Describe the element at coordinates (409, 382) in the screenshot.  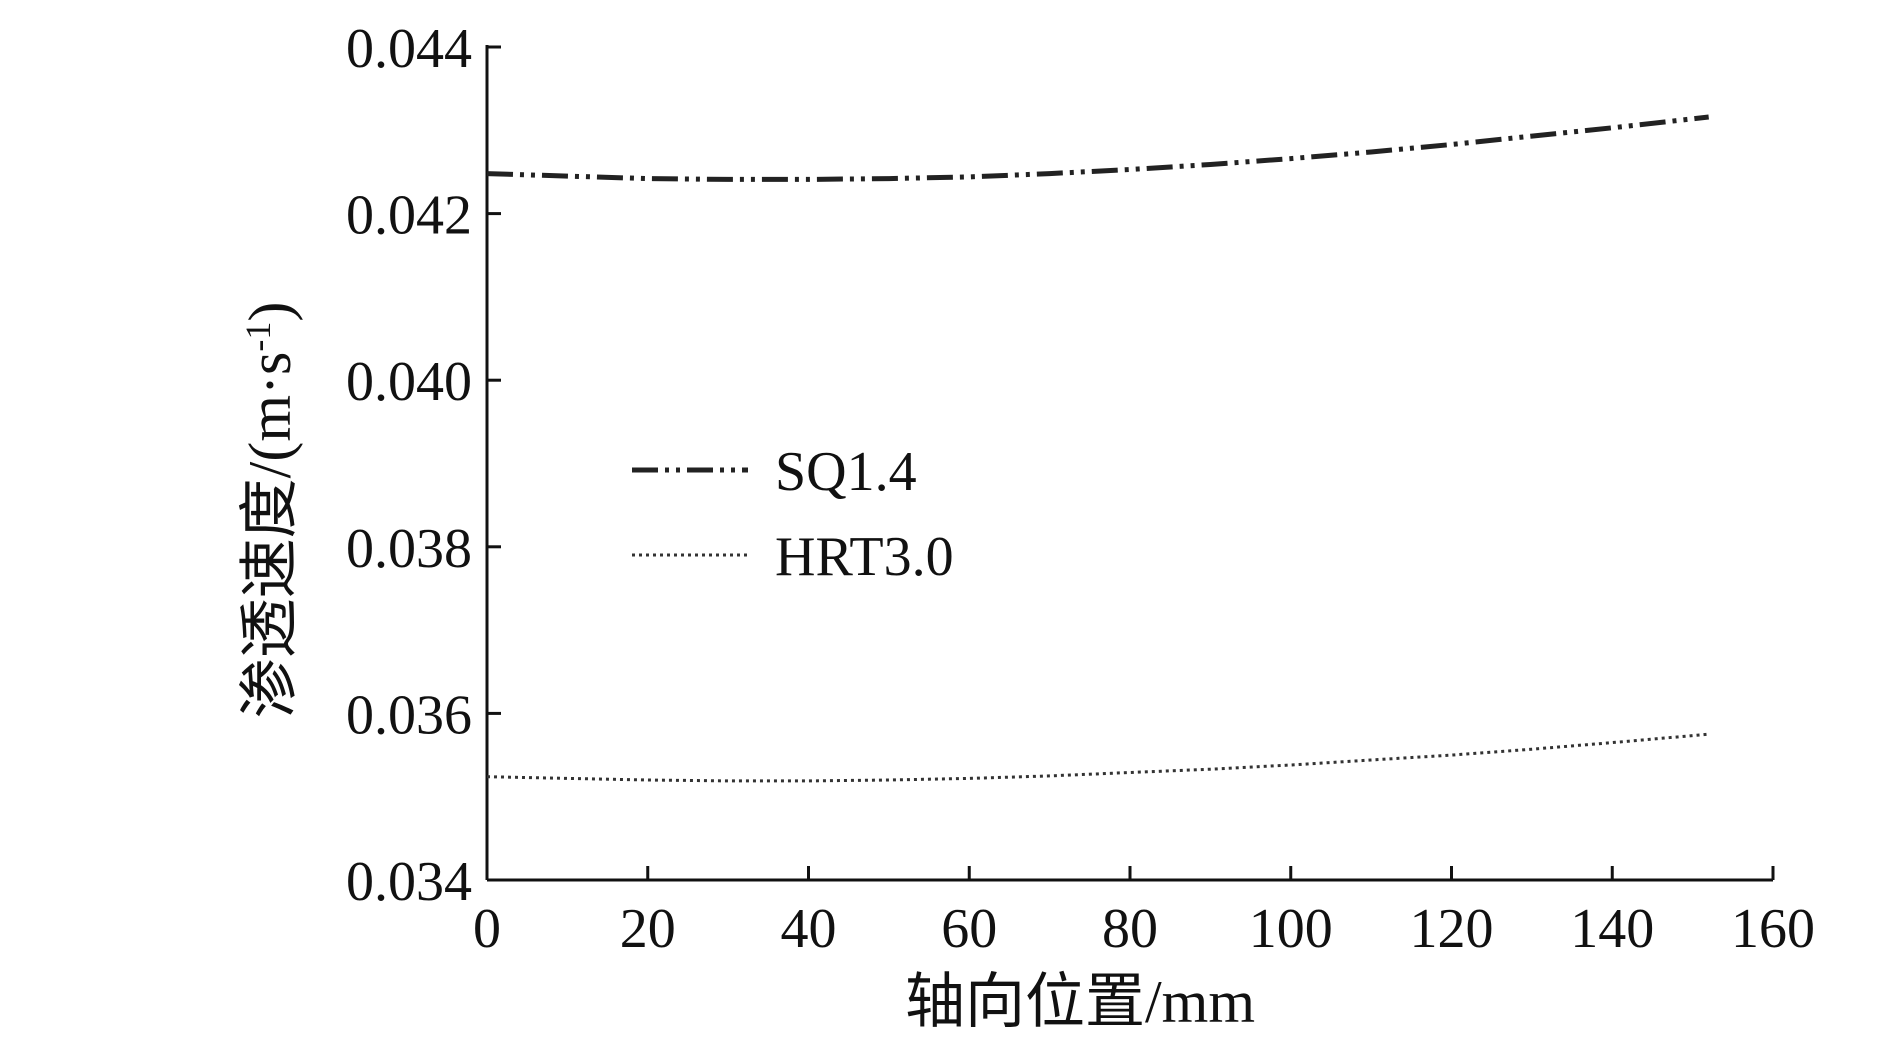
I see `y-tick-label: 0.040` at that location.